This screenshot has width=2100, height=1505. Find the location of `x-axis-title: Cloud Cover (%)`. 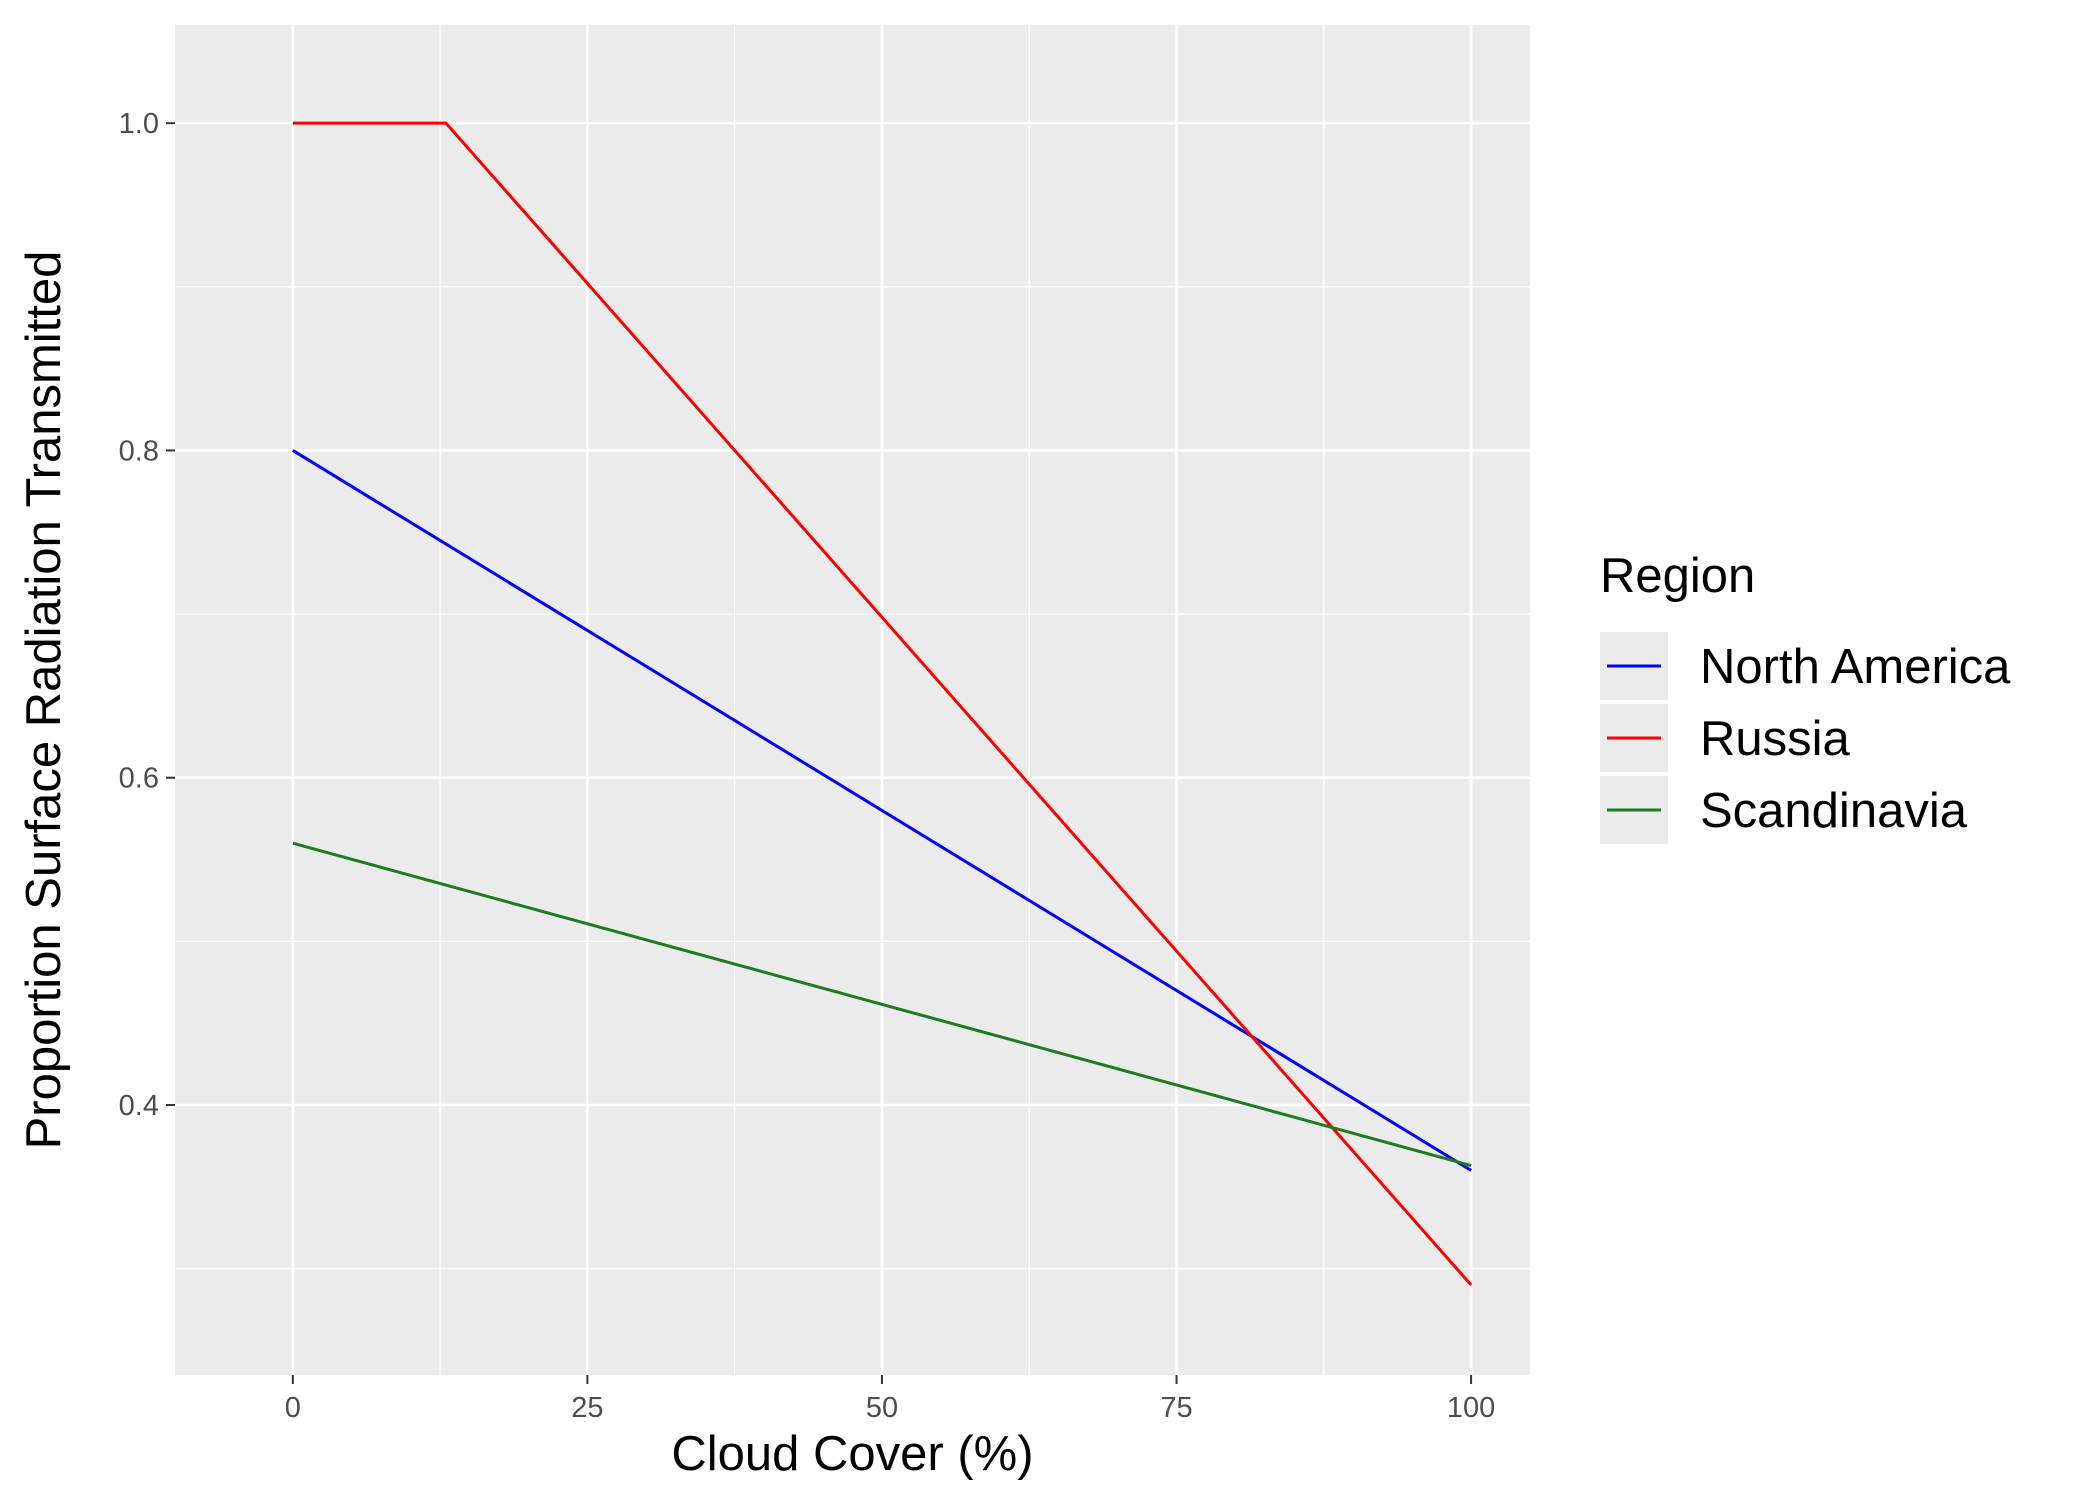

x-axis-title: Cloud Cover (%) is located at coordinates (852, 1454).